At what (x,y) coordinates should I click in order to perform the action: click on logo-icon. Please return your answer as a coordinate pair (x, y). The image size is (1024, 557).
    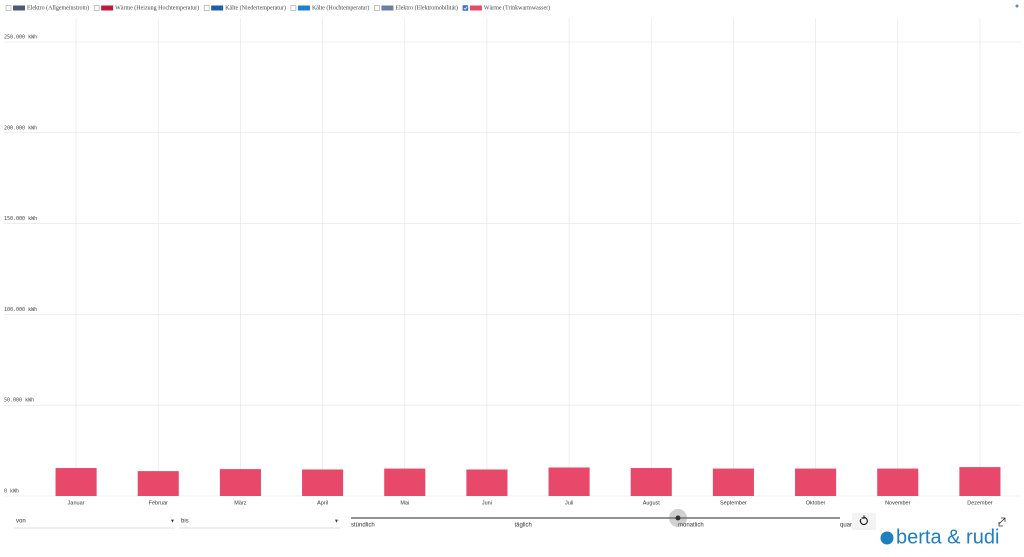
    Looking at the image, I should click on (887, 538).